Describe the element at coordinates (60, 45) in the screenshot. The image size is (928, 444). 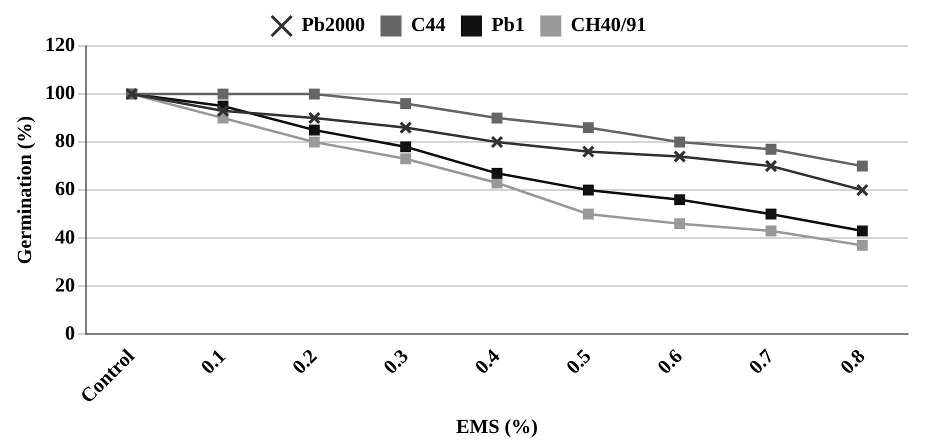
I see `y-tick-label: 120` at that location.